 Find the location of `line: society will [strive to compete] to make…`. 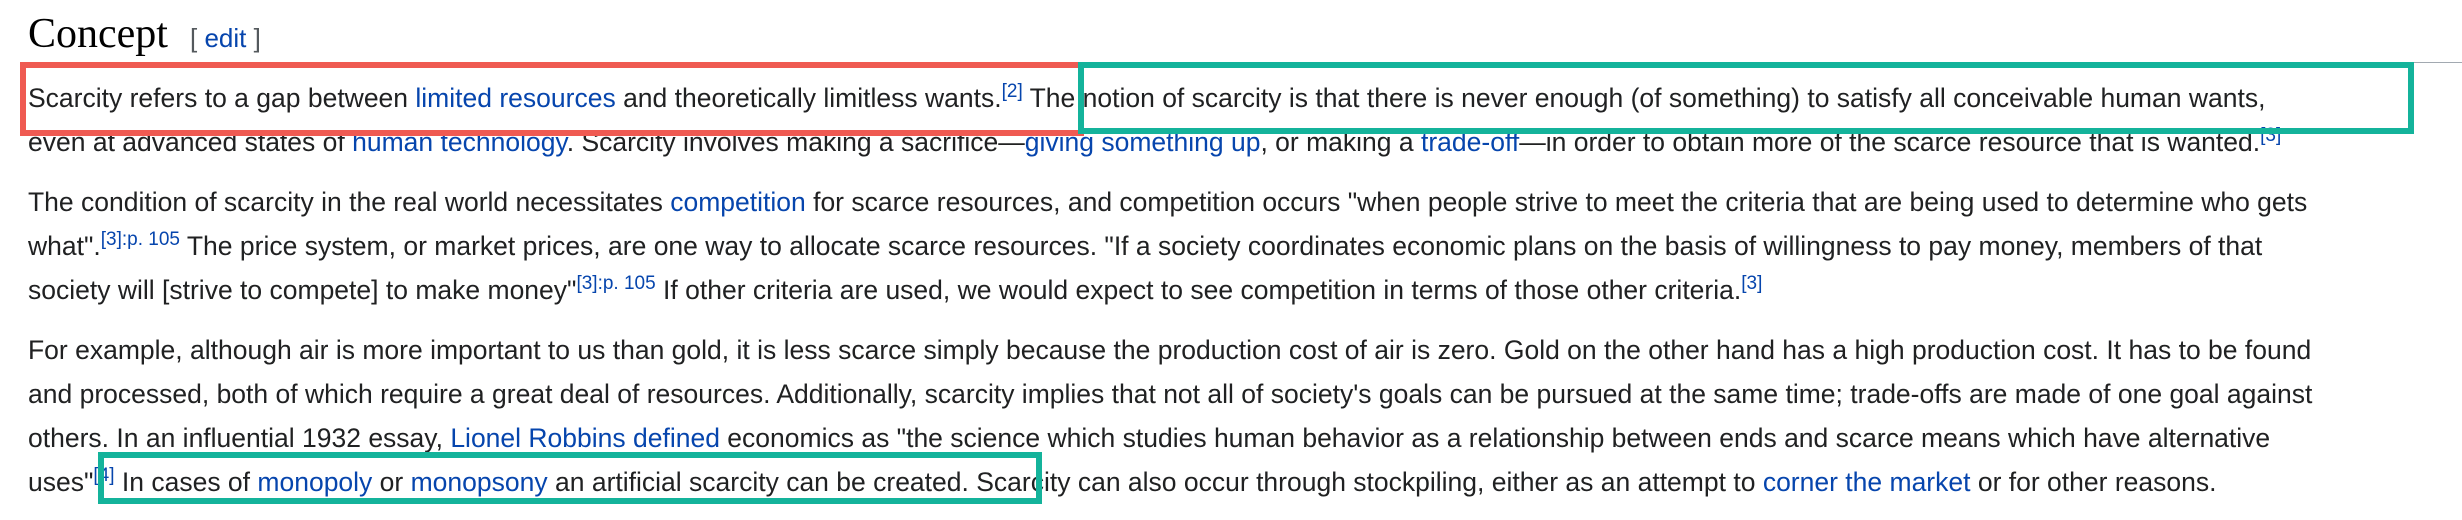

line: society will [strive to compete] to make… is located at coordinates (895, 289).